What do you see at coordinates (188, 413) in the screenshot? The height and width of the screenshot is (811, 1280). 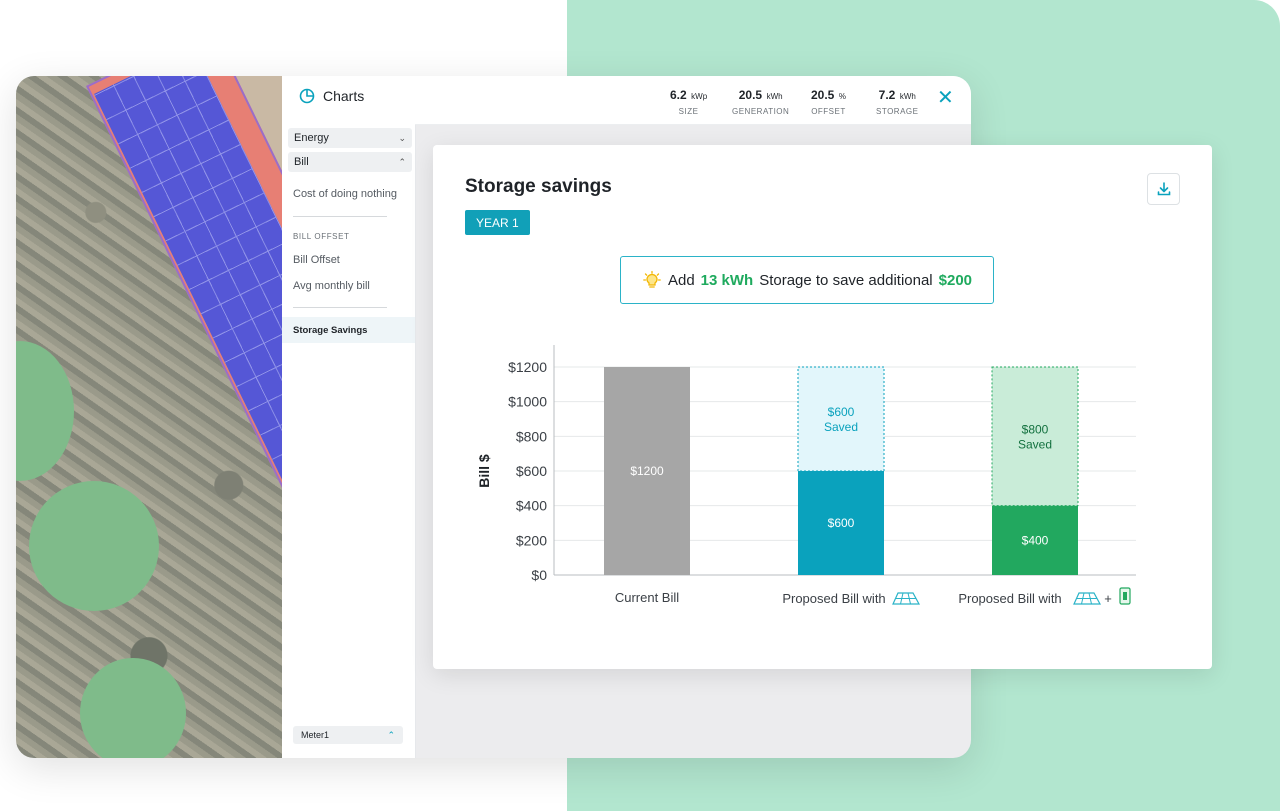 I see `solar-panel-array` at bounding box center [188, 413].